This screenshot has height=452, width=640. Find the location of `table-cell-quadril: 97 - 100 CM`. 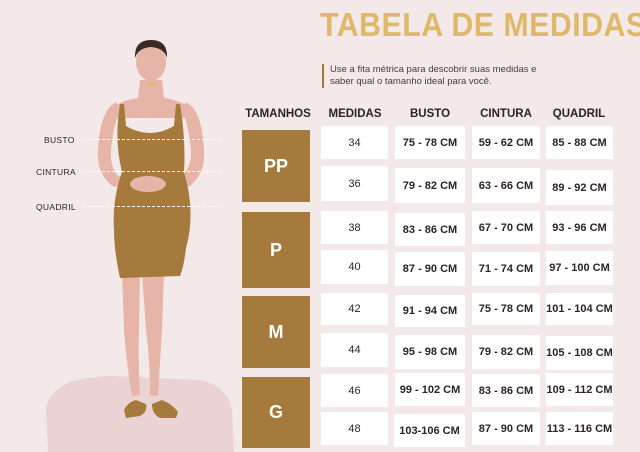

table-cell-quadril: 97 - 100 CM is located at coordinates (579, 268).